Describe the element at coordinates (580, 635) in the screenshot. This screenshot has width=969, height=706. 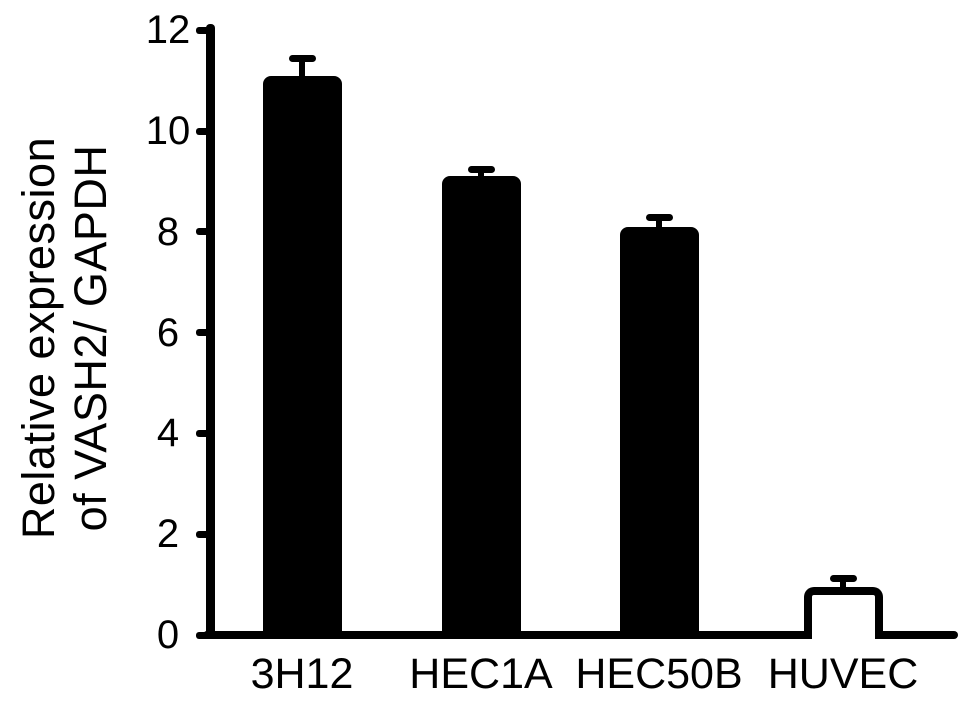
I see `x-axis-line` at that location.